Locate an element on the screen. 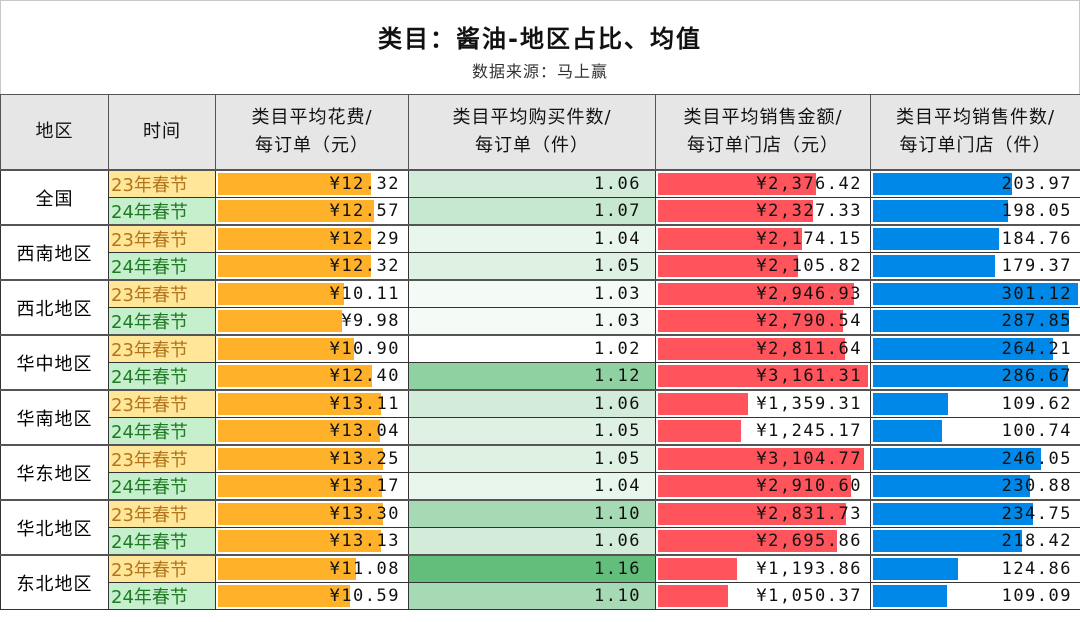 Image resolution: width=1080 pixels, height=622 pixels. sales-count-cell: 203.97 is located at coordinates (975, 183).